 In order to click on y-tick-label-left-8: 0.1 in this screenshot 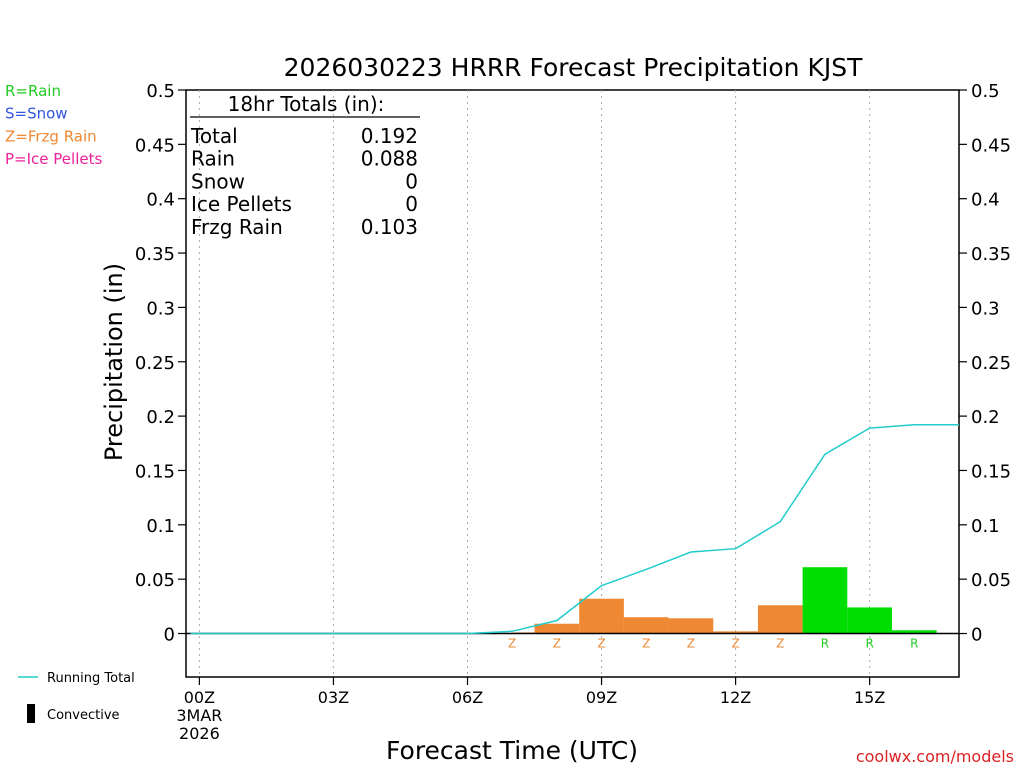, I will do `click(160, 526)`.